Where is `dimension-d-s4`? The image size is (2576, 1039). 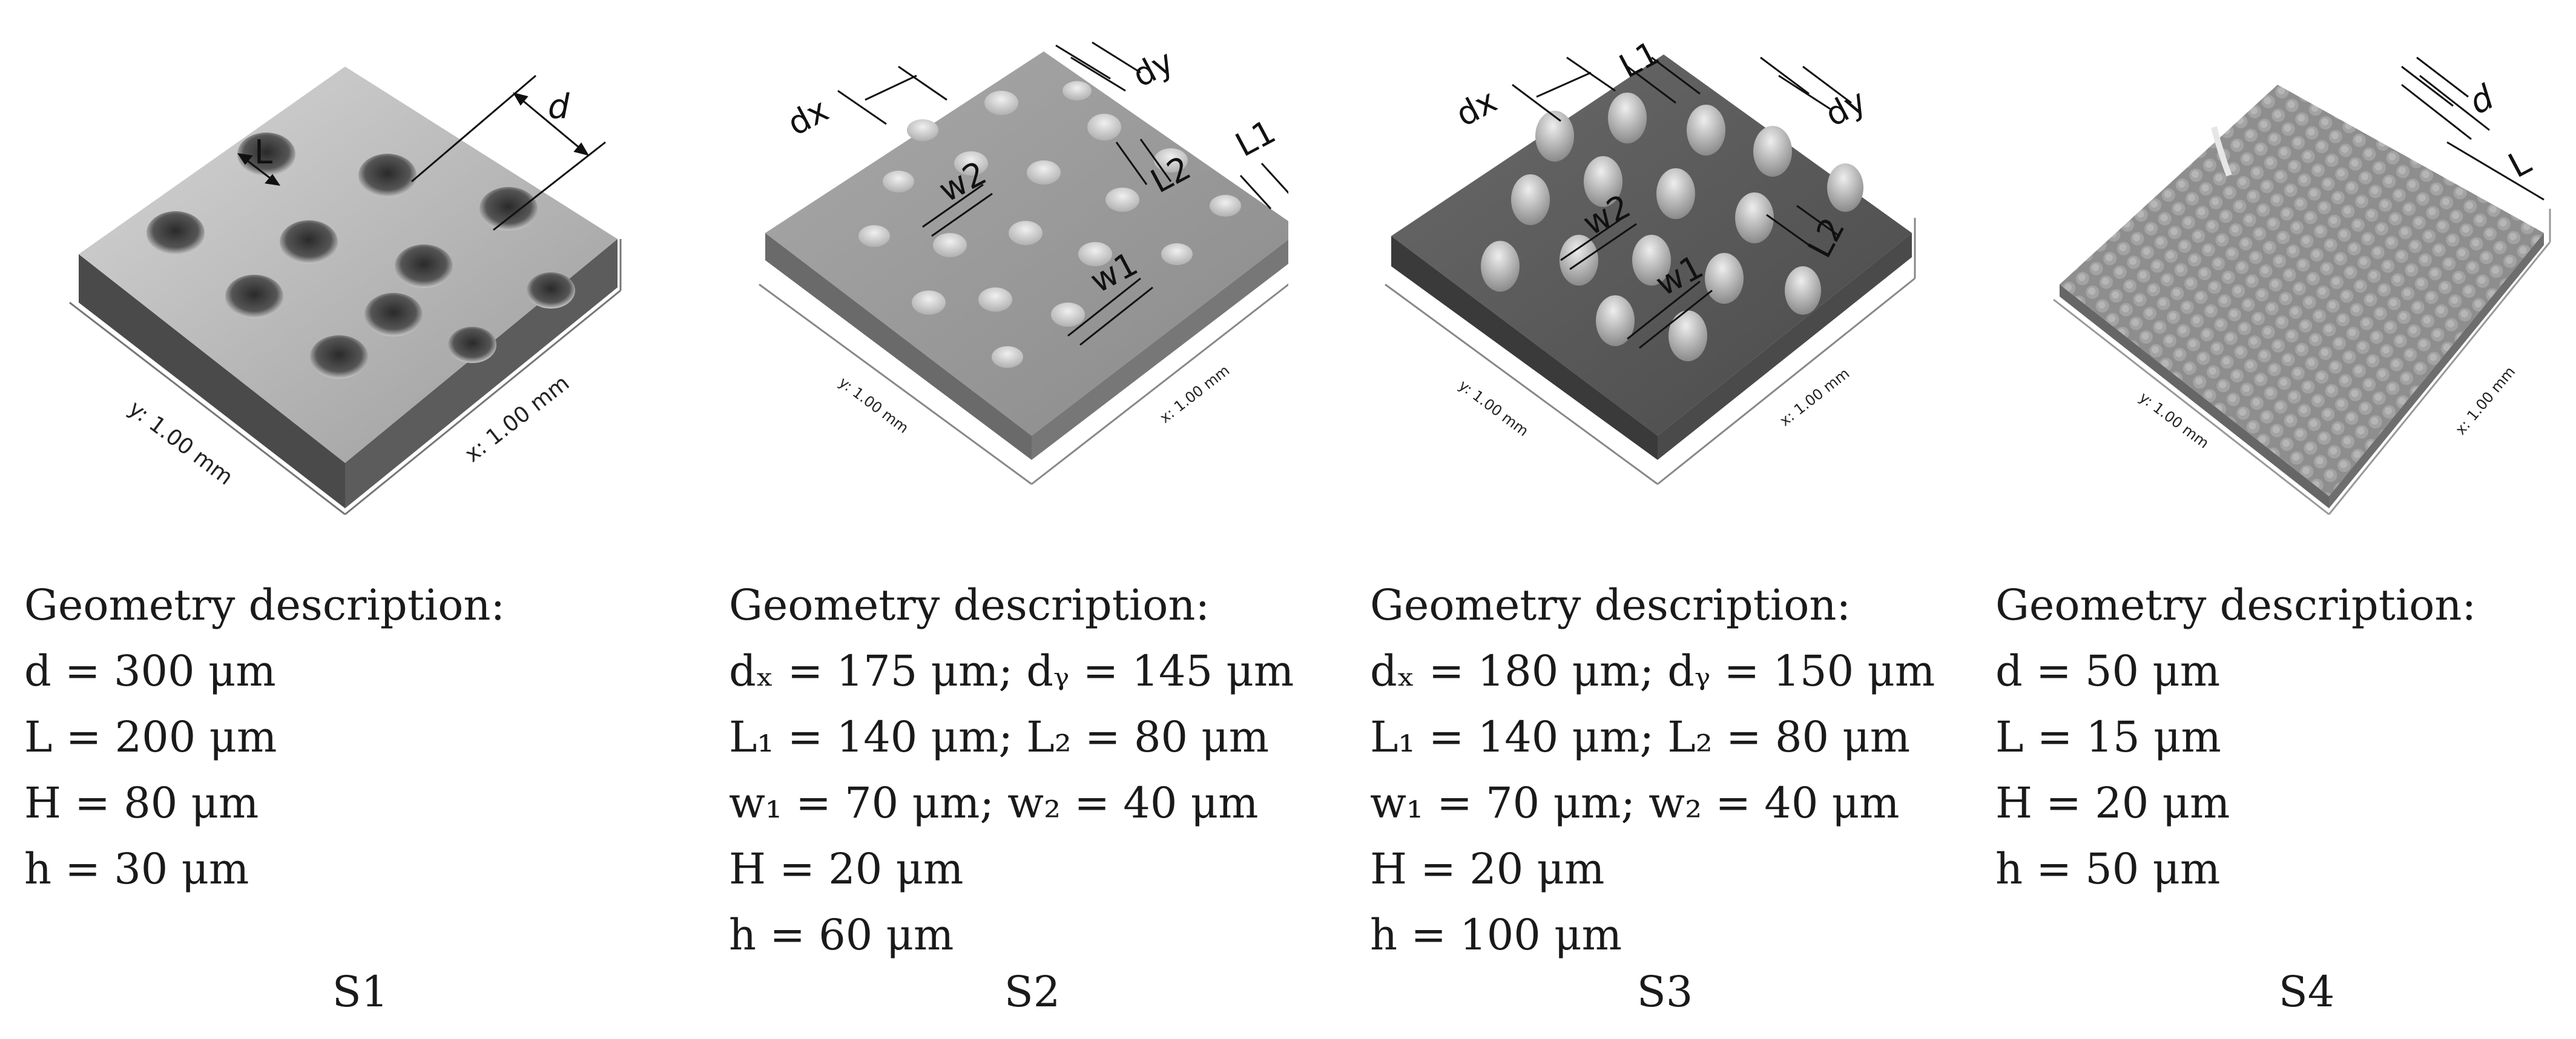
dimension-d-s4 is located at coordinates (2445, 98).